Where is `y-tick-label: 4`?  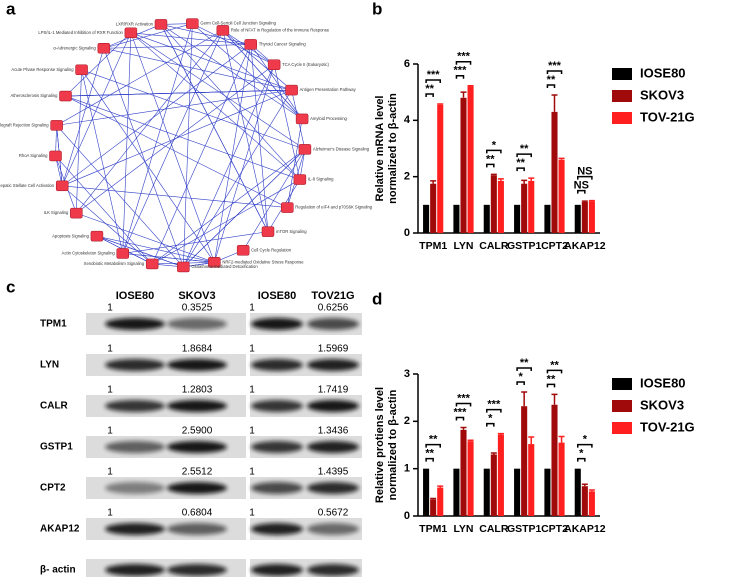 y-tick-label: 4 is located at coordinates (407, 120).